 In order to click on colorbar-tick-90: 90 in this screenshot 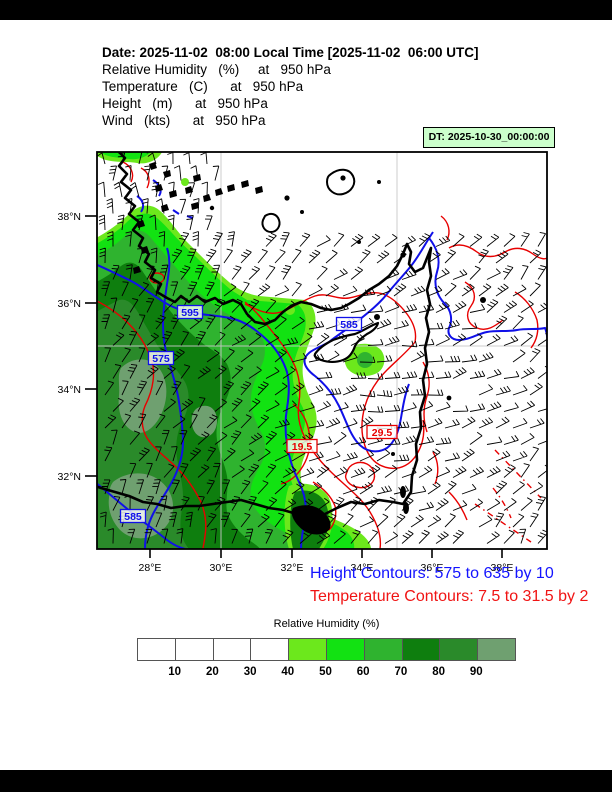, I will do `click(476, 672)`.